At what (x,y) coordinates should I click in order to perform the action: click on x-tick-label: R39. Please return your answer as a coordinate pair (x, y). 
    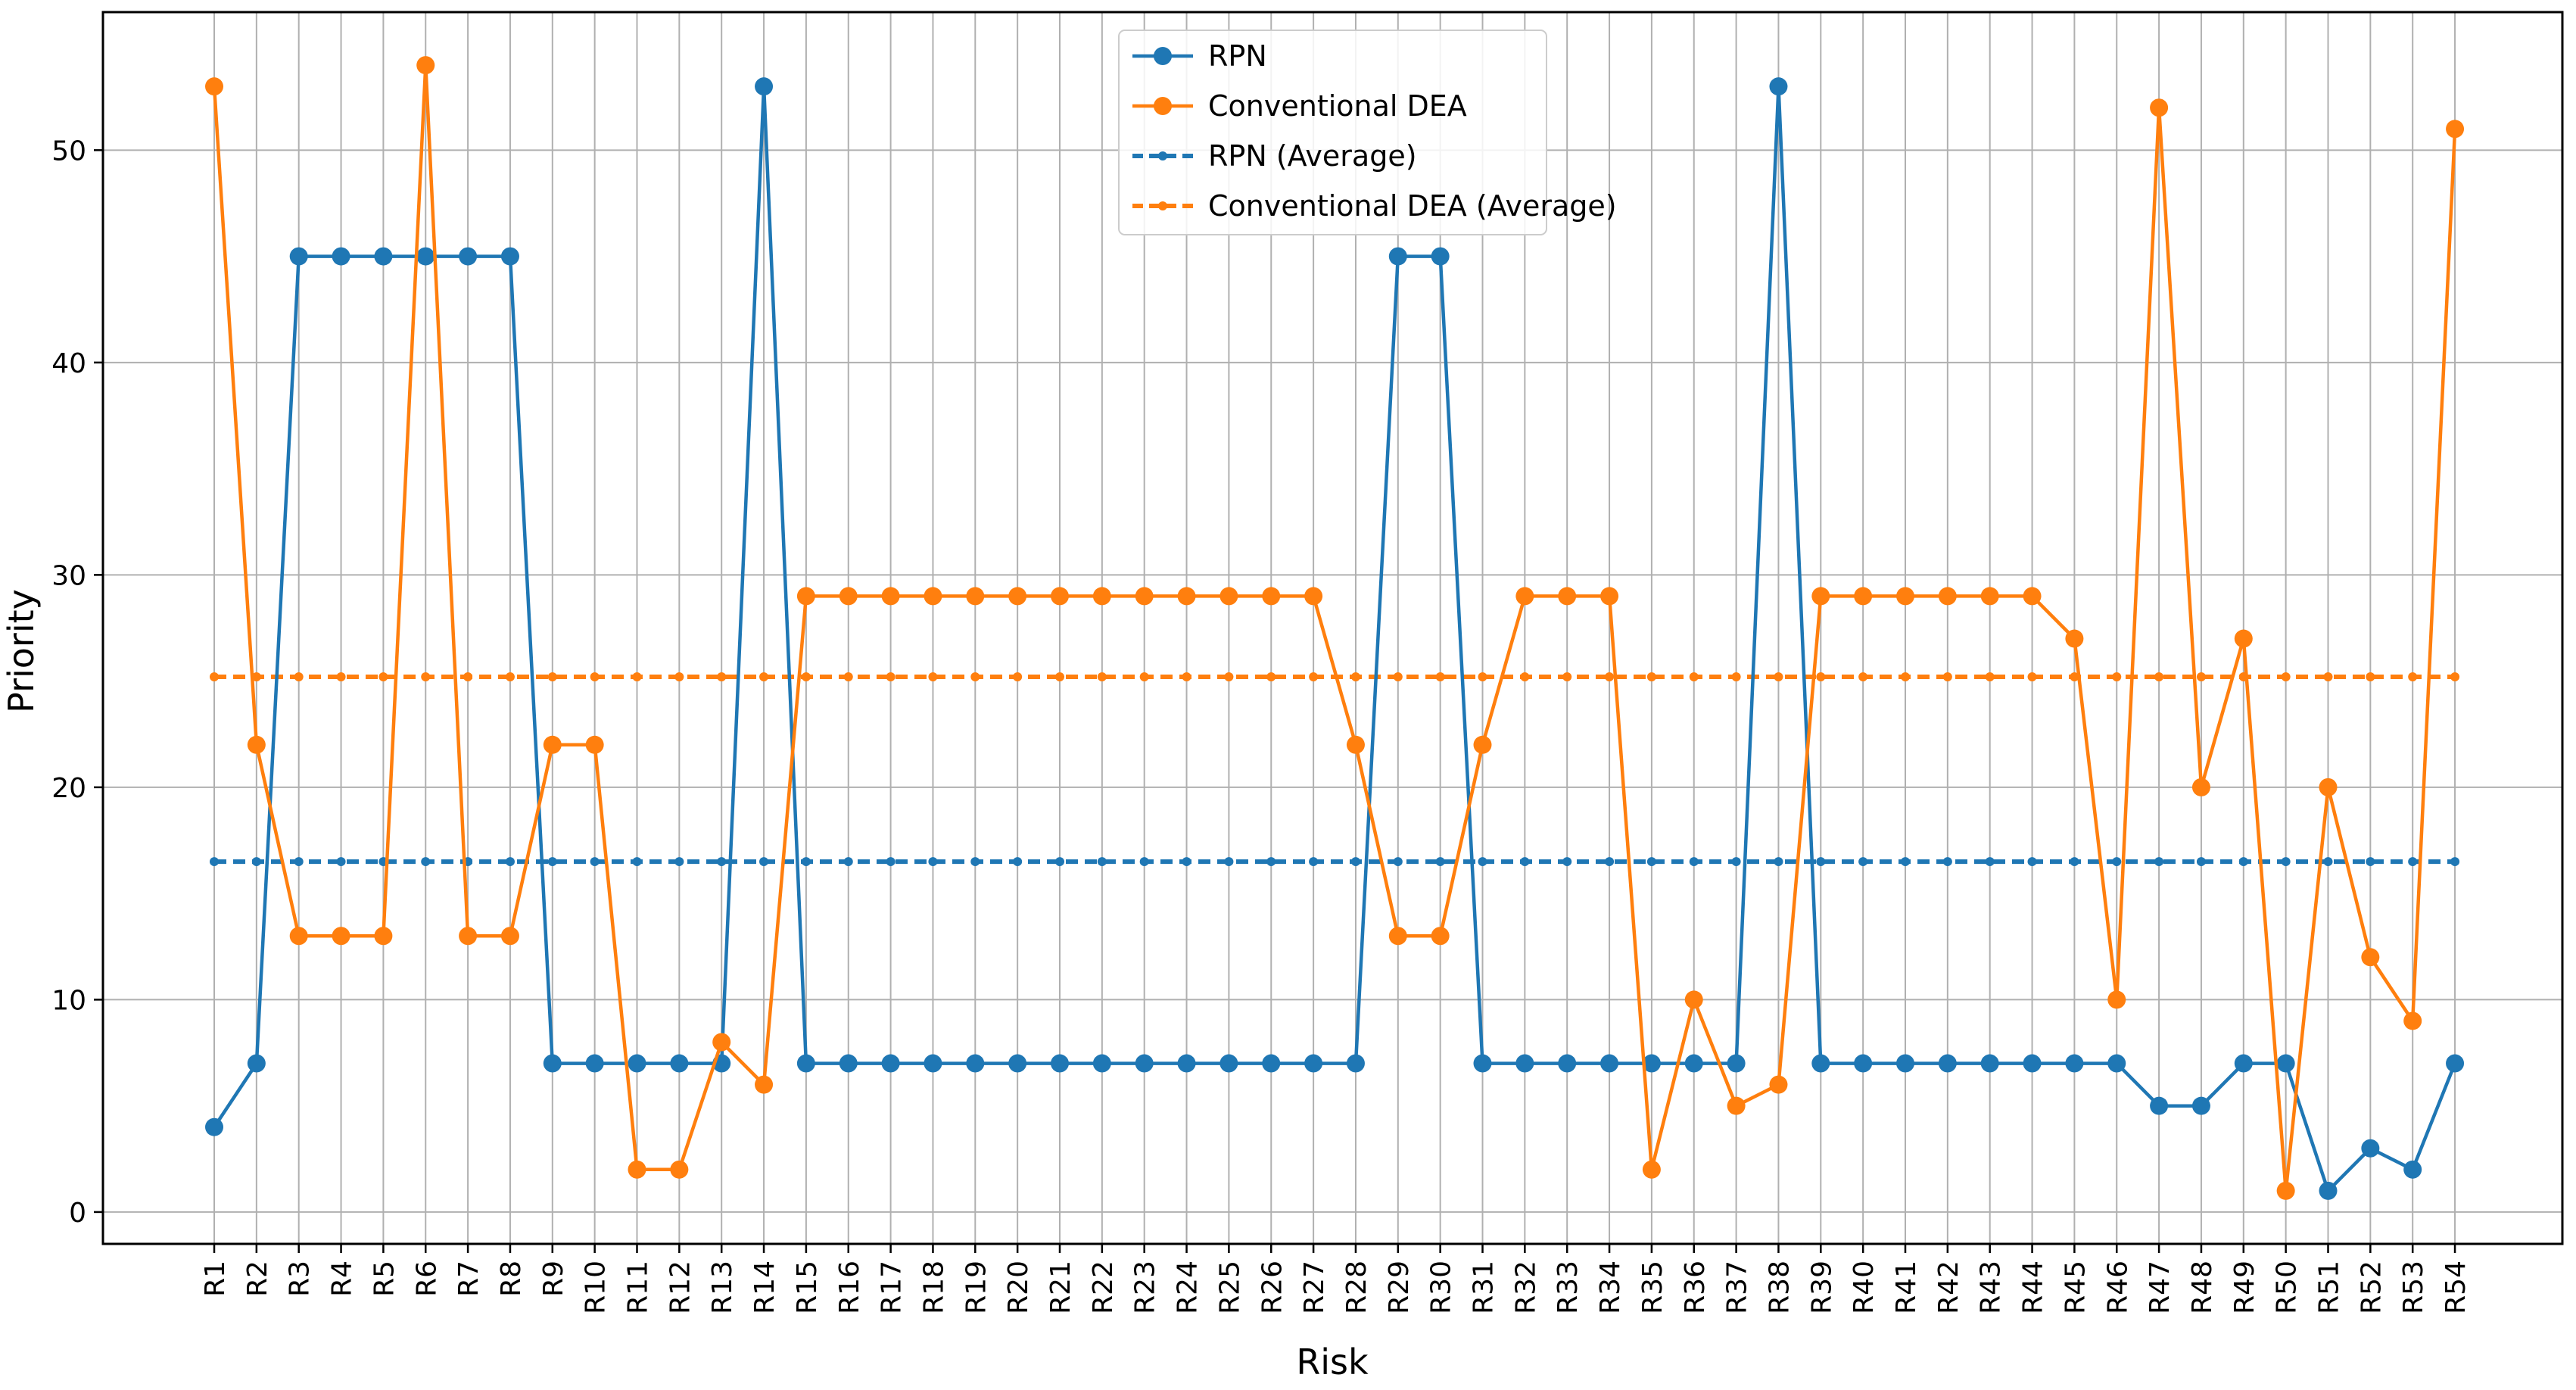
    Looking at the image, I should click on (1821, 1287).